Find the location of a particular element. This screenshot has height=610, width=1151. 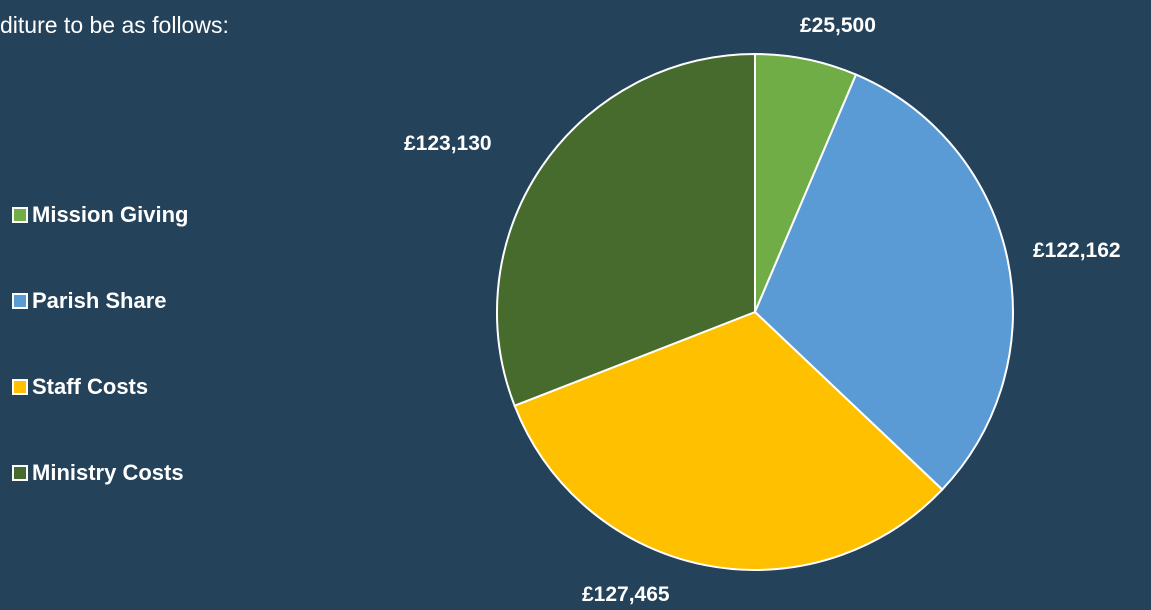

legend-label-parish-share: Parish Share is located at coordinates (99, 300).